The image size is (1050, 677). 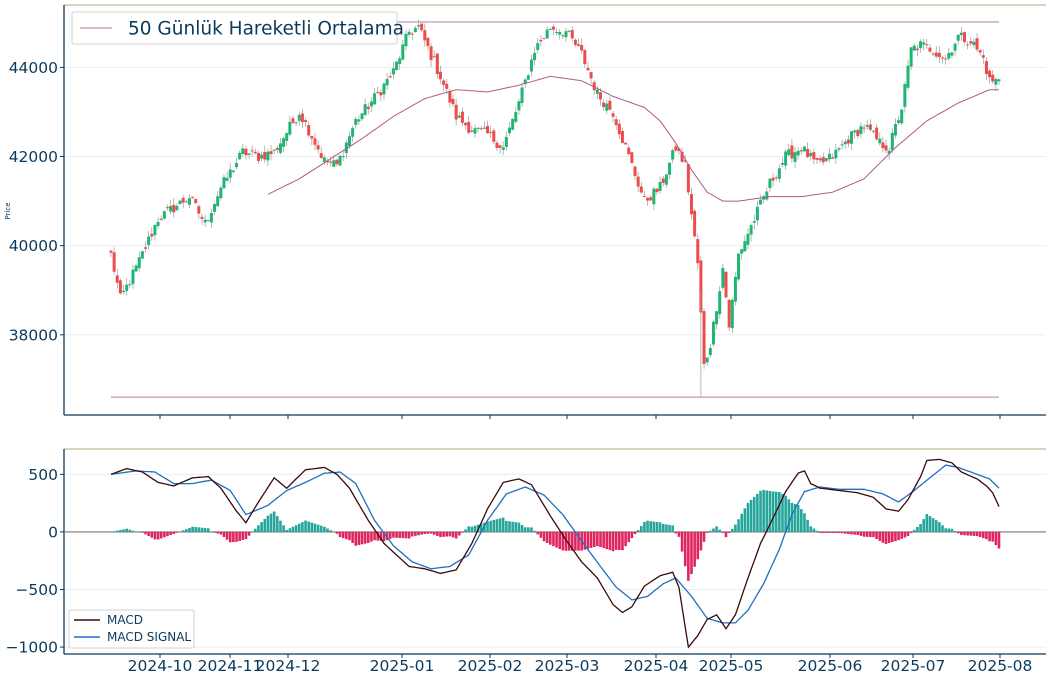 I want to click on price-ytick-label: 44000, so click(x=33, y=68).